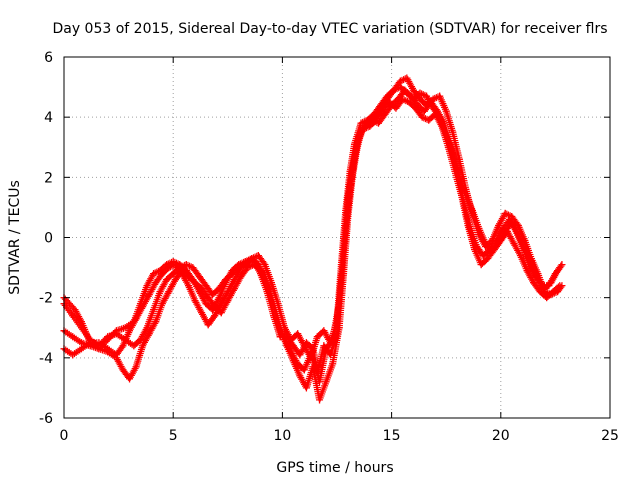 The width and height of the screenshot is (640, 480). I want to click on x-tick-label: 25, so click(610, 436).